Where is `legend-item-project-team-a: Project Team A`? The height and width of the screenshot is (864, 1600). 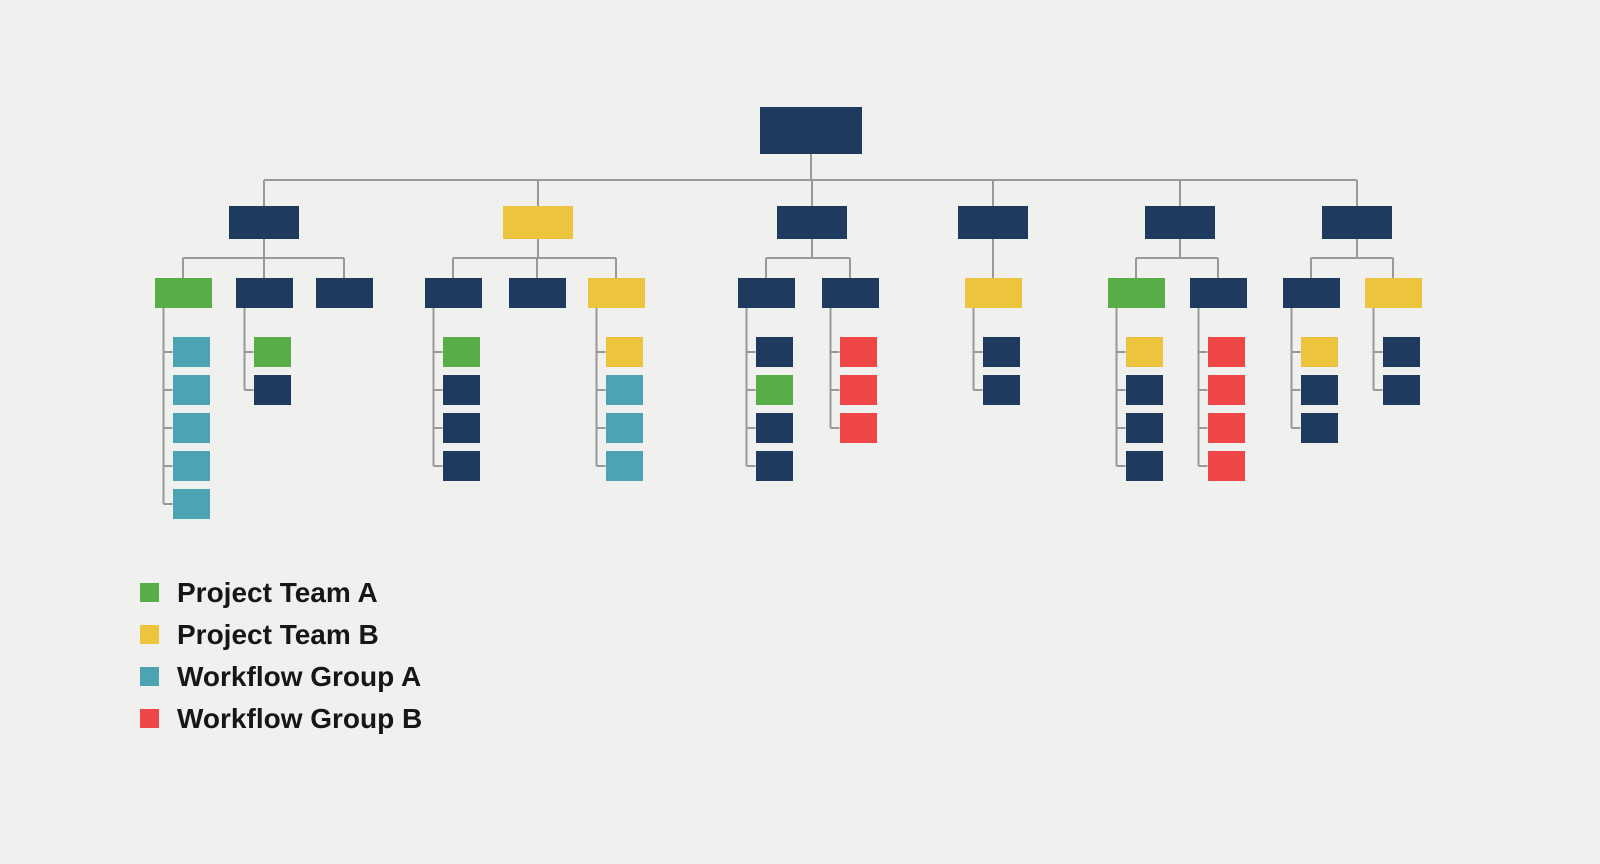 legend-item-project-team-a: Project Team A is located at coordinates (281, 592).